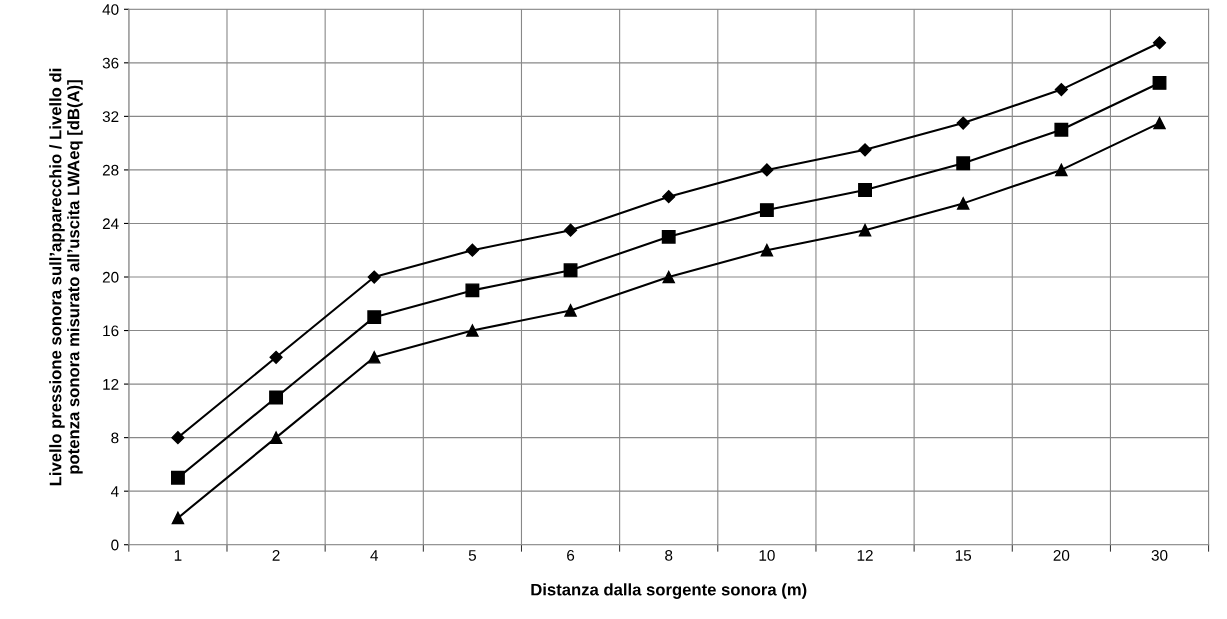 The height and width of the screenshot is (619, 1227). Describe the element at coordinates (178, 555) in the screenshot. I see `x-tick-label: 1` at that location.